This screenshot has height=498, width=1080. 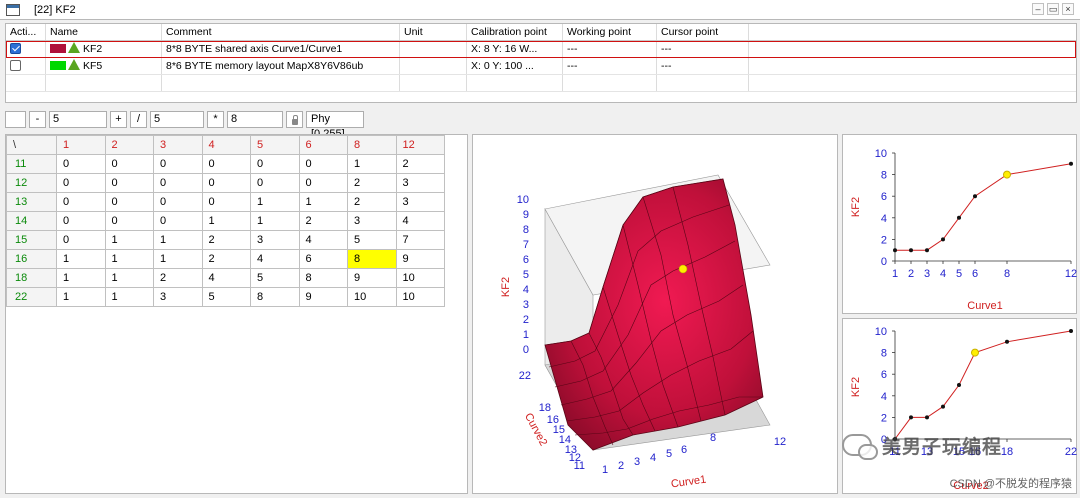 What do you see at coordinates (959, 224) in the screenshot?
I see `curve1-plot: 0 2 4 6 8 10 1 2 3 4 5 6 8 12 KF2 Curve1` at bounding box center [959, 224].